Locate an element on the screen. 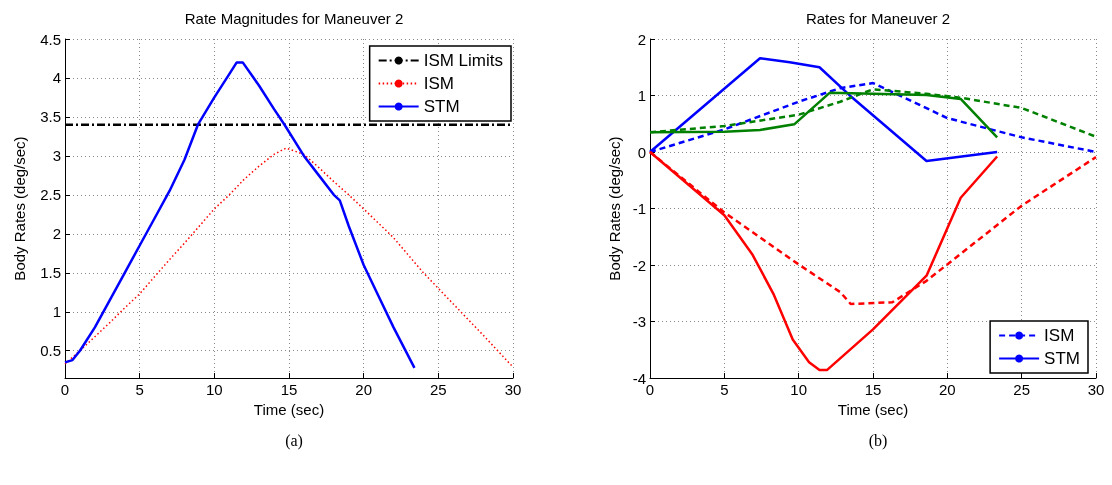 The image size is (1112, 485). y-tick-label: 3 is located at coordinates (56, 156).